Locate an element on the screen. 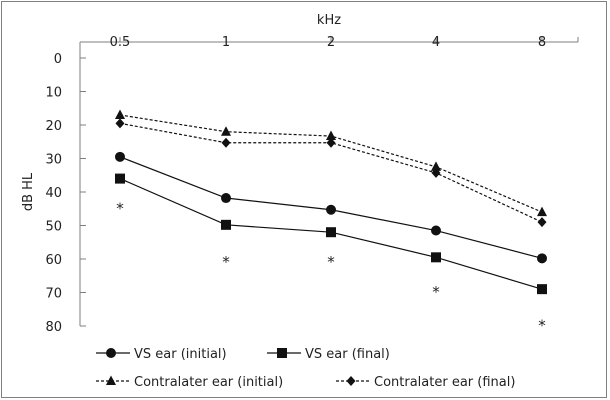 The width and height of the screenshot is (610, 400). legend-label: Contralater ear (final) is located at coordinates (444, 382).